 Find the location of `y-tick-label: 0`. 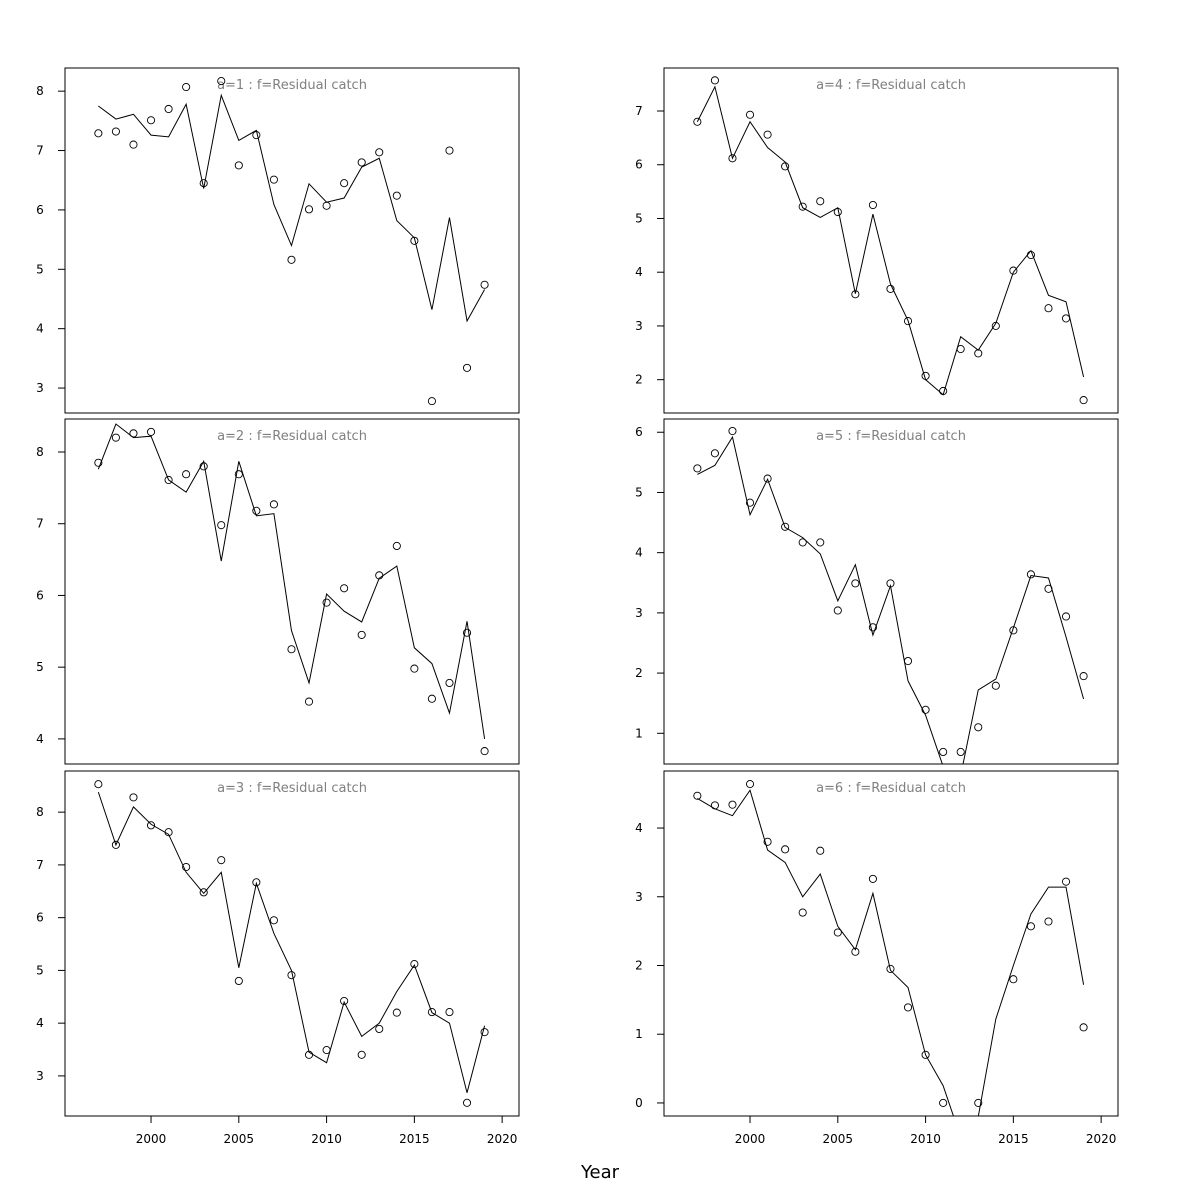

y-tick-label: 0 is located at coordinates (639, 1103).